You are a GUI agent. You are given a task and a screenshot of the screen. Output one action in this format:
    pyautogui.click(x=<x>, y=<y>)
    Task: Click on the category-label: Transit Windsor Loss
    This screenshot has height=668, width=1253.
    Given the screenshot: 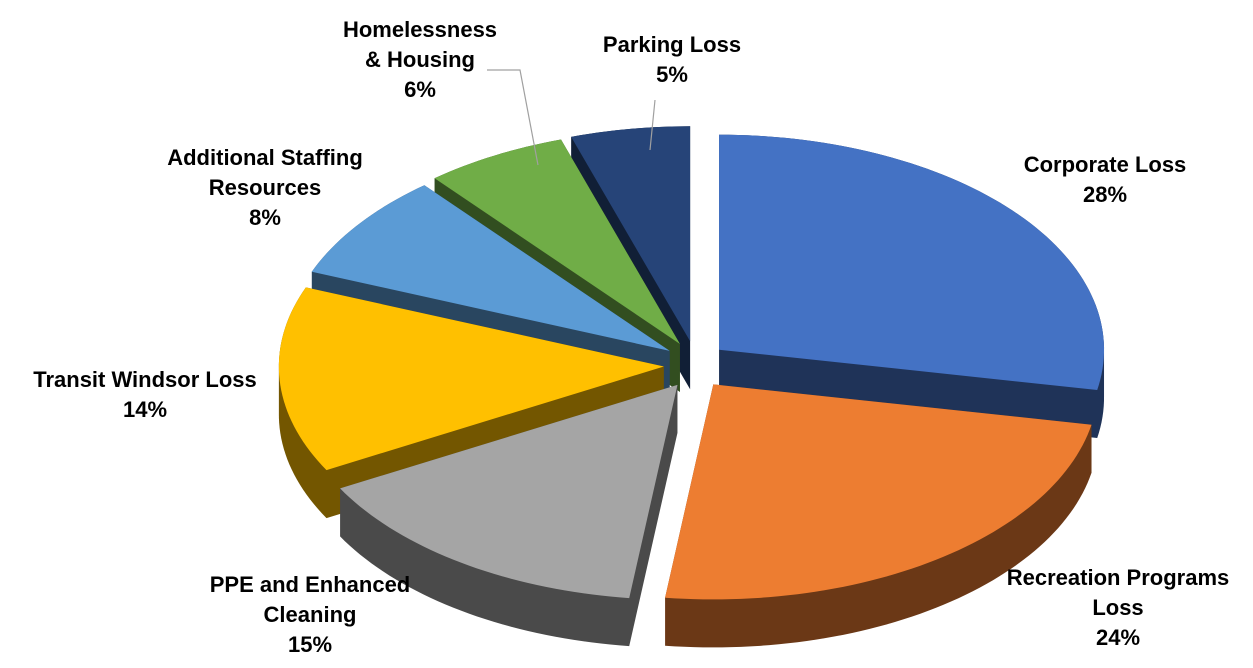 What is the action you would take?
    pyautogui.click(x=145, y=379)
    